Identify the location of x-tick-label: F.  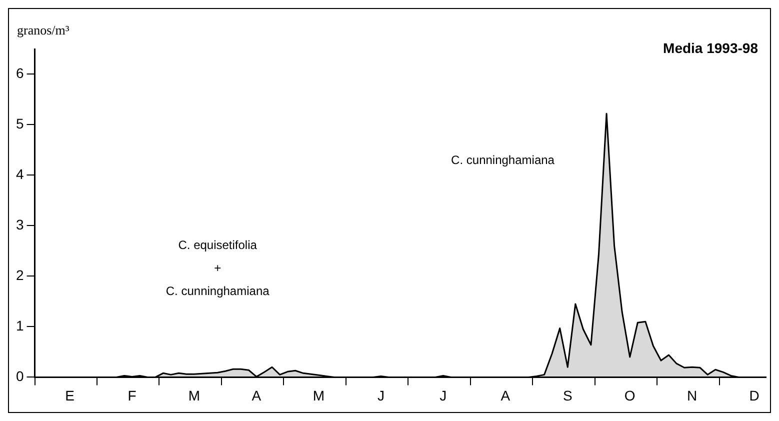
(132, 395).